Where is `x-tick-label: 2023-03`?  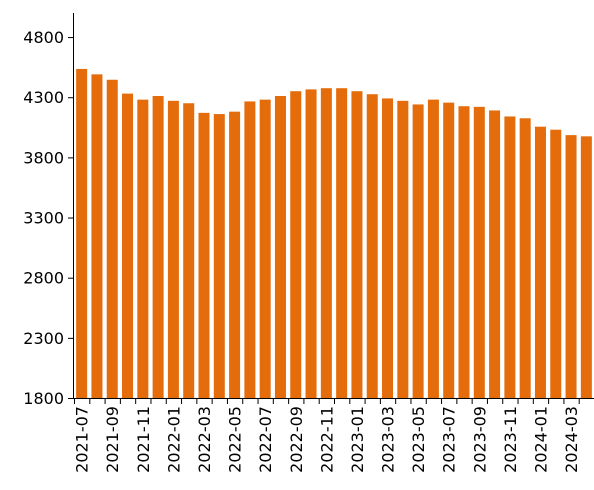
x-tick-label: 2023-03 is located at coordinates (388, 439).